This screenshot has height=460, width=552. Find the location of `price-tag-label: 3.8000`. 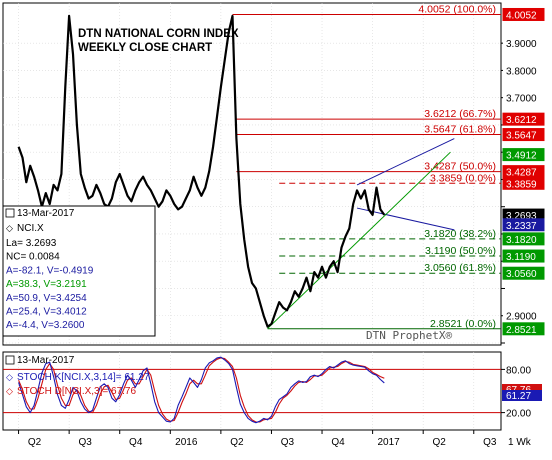

price-tag-label: 3.8000 is located at coordinates (521, 71).